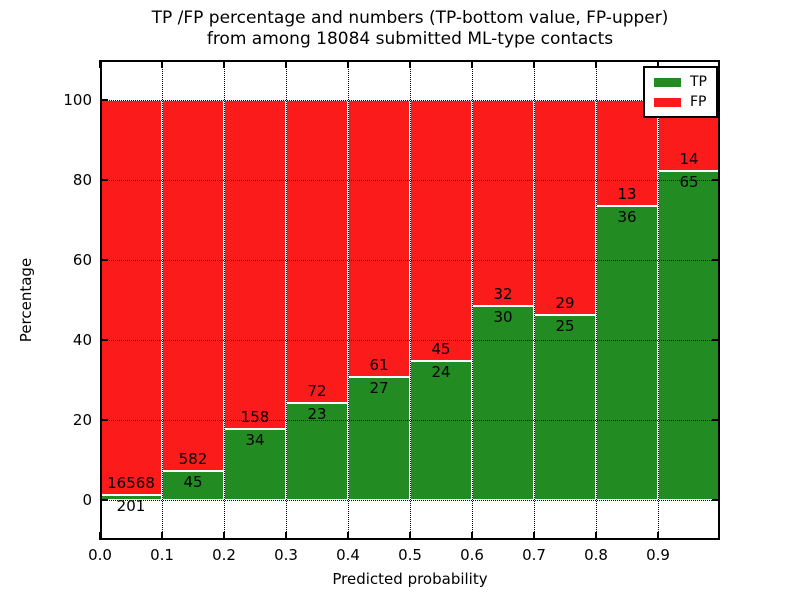  I want to click on legend-label: TP, so click(698, 82).